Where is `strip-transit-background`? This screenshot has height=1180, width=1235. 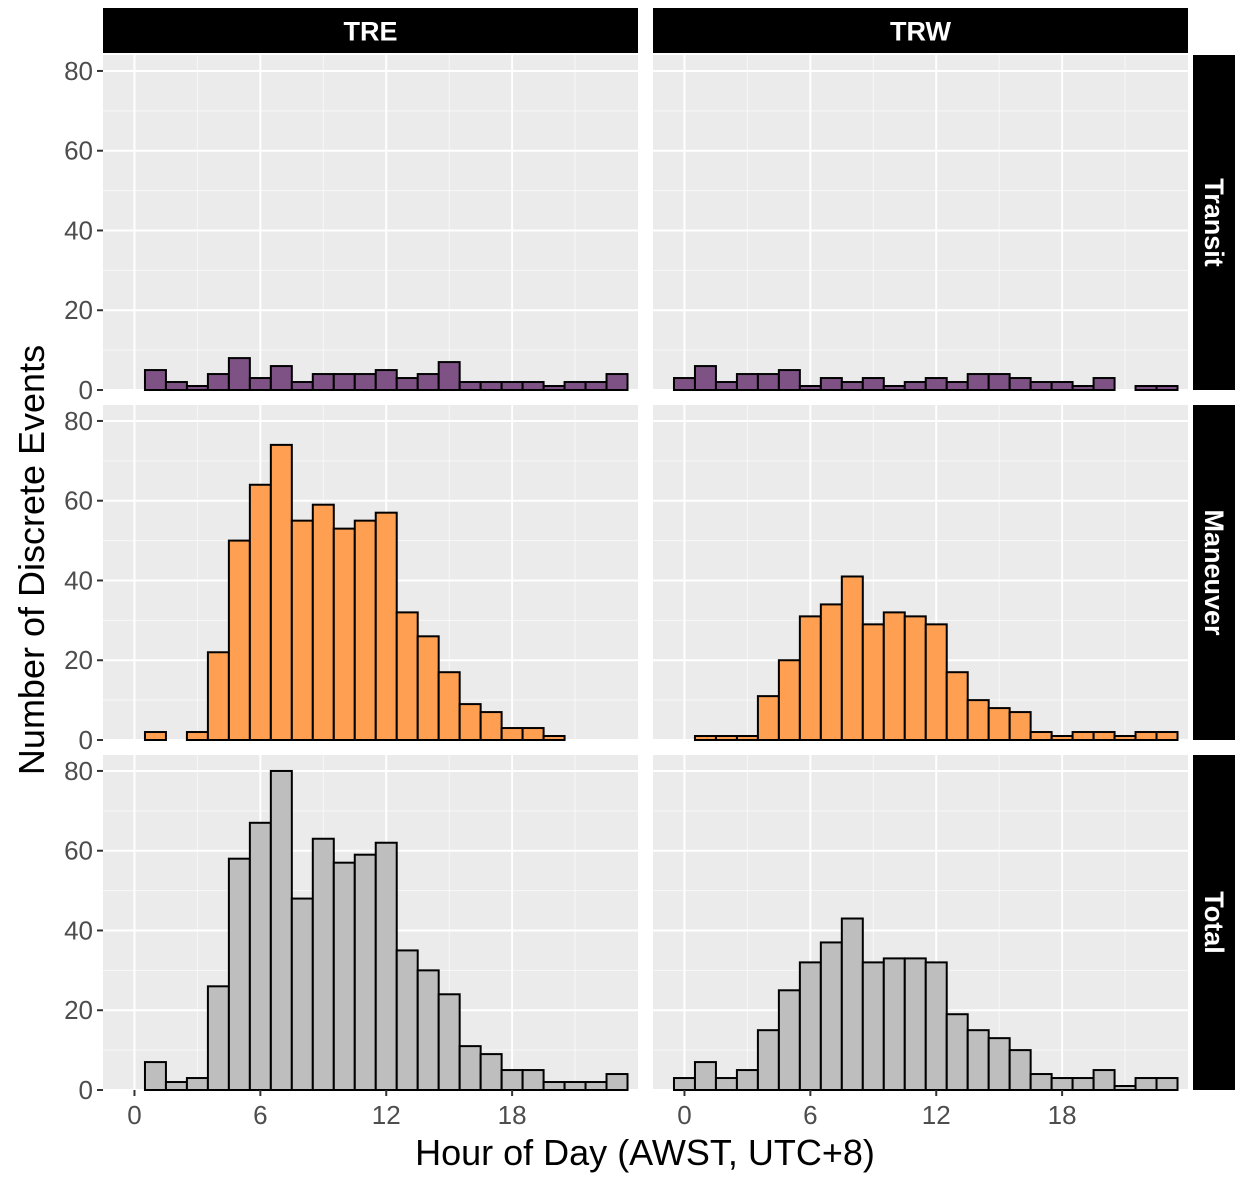
strip-transit-background is located at coordinates (1214, 222).